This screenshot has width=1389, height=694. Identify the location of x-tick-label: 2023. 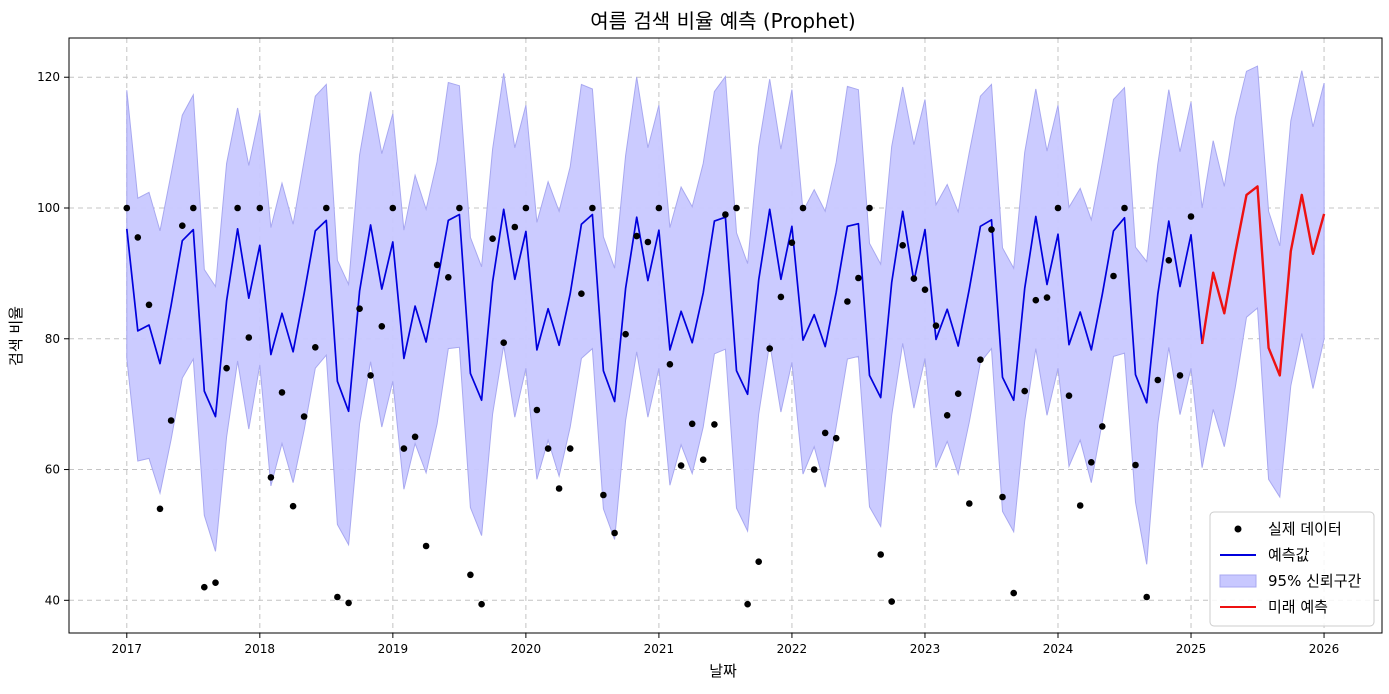
(925, 649).